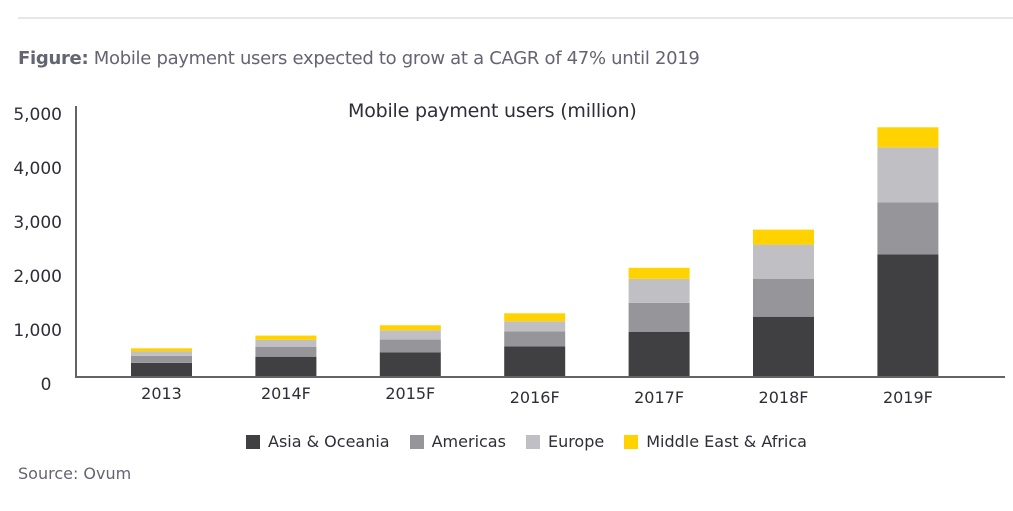  What do you see at coordinates (286, 393) in the screenshot?
I see `x-tick-label: 2014F` at bounding box center [286, 393].